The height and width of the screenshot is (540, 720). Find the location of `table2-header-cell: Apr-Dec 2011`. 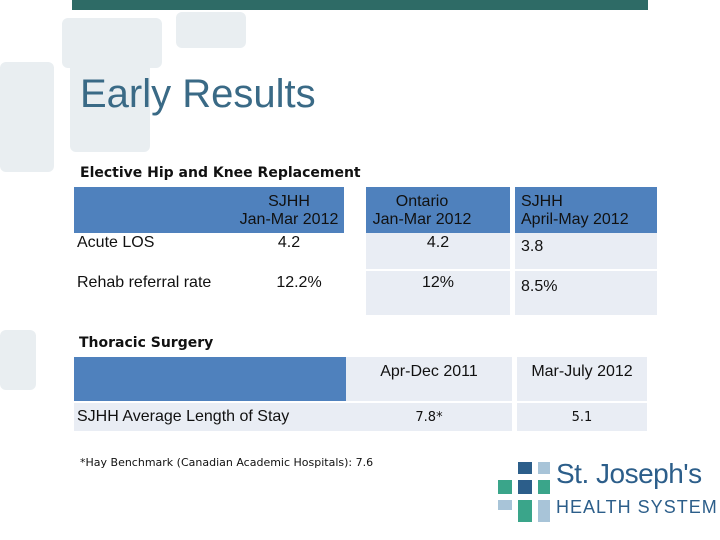

table2-header-cell: Apr-Dec 2011 is located at coordinates (429, 379).